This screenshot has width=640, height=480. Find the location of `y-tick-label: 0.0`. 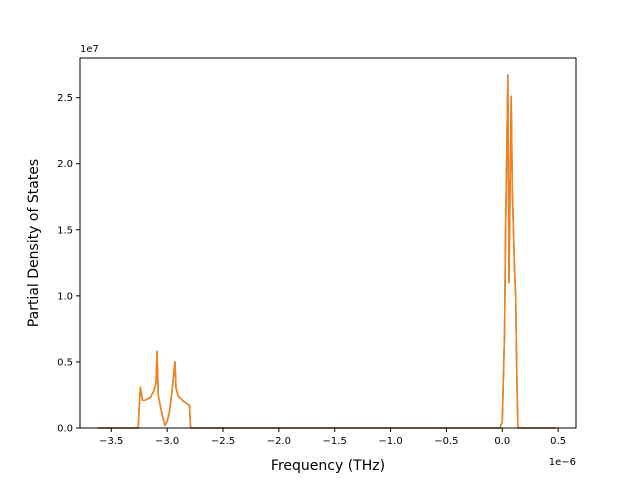

y-tick-label: 0.0 is located at coordinates (65, 429).